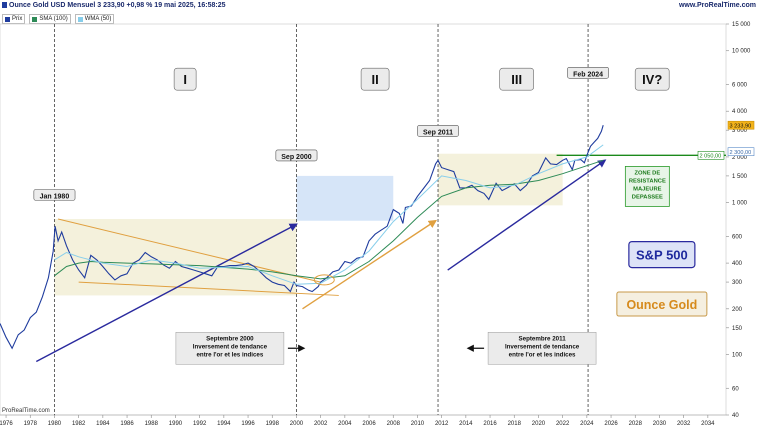  I want to click on x-tick-label: 2006, so click(369, 424).